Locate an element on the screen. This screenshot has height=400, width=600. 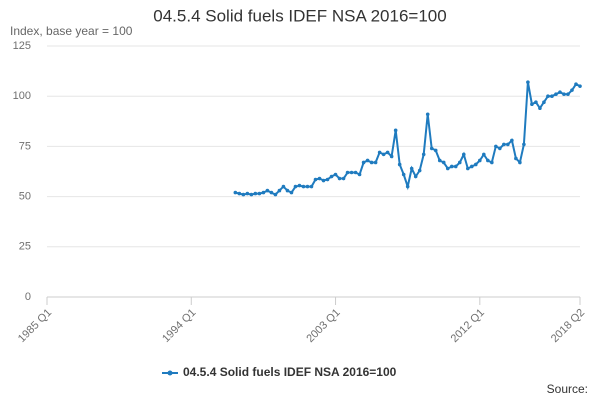
legend-label: 04.5.4 Solid fuels IDEF NSA 2016=100 is located at coordinates (290, 372).